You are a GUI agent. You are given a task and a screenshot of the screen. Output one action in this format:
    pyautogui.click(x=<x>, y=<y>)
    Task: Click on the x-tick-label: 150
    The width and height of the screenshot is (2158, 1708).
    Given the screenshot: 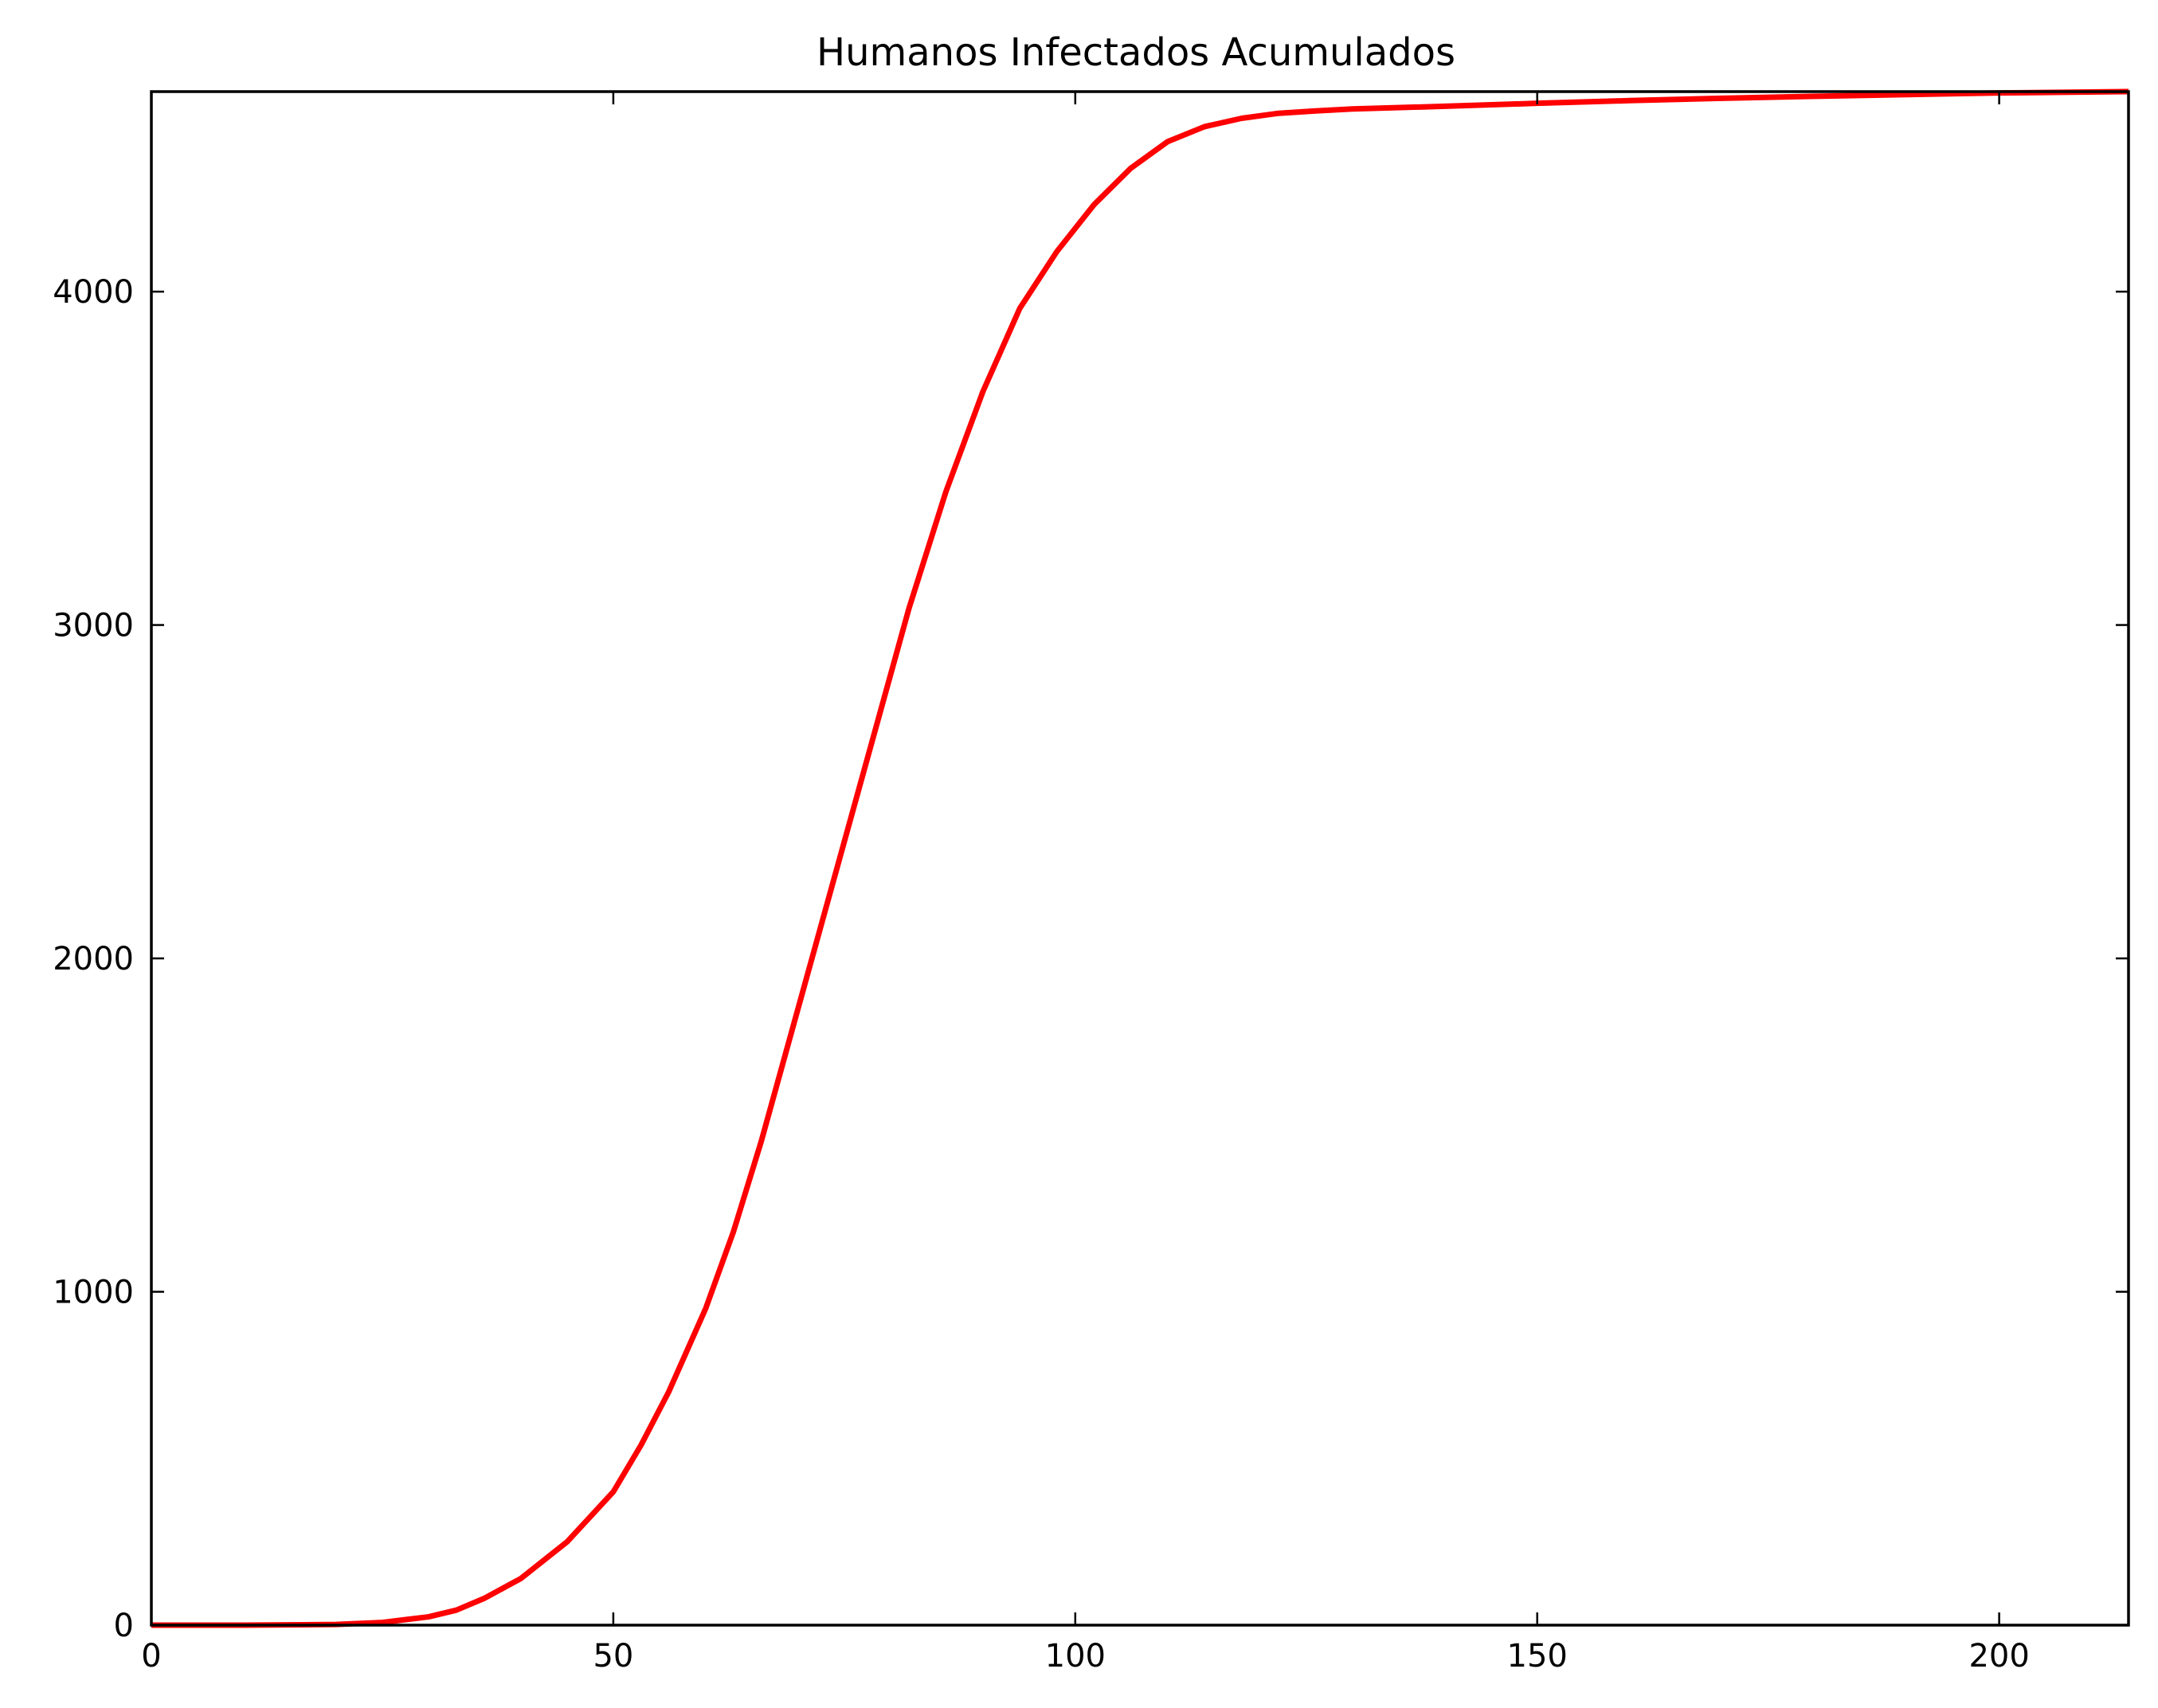 What is the action you would take?
    pyautogui.click(x=1537, y=1657)
    